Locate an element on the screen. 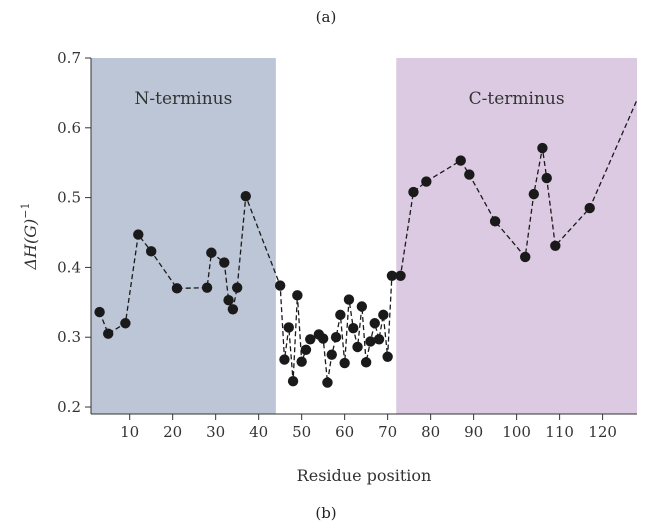 The width and height of the screenshot is (651, 529). panel-label-a: (a) is located at coordinates (326, 17).